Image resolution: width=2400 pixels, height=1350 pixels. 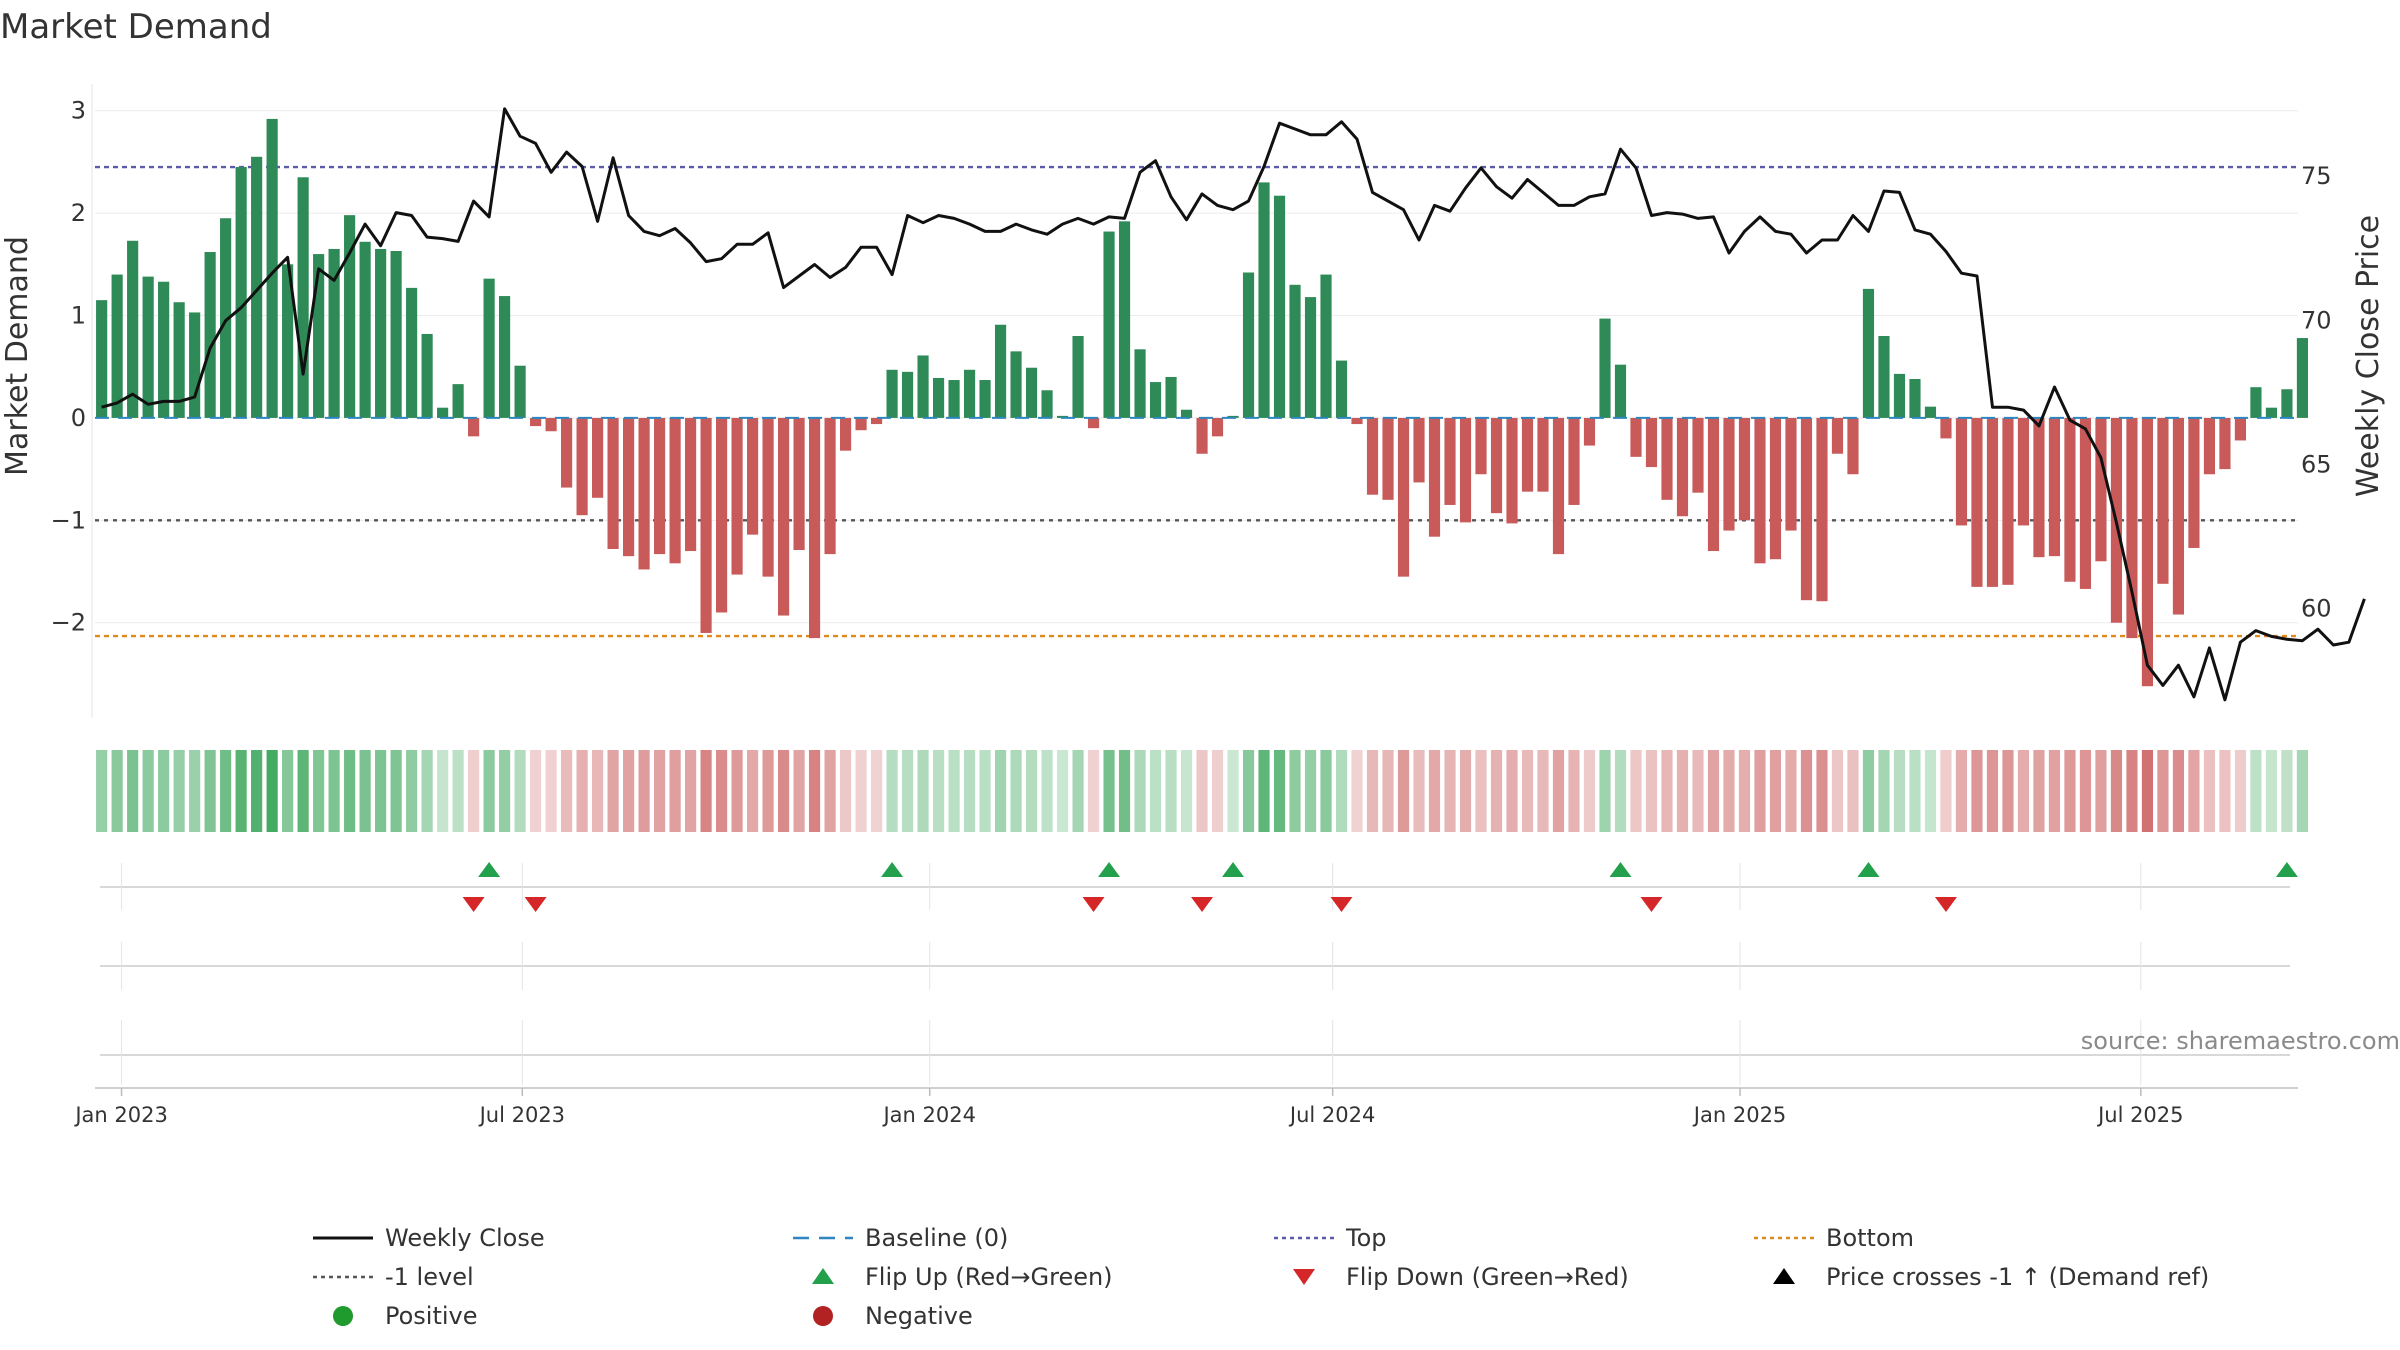 I want to click on legend-label: Negative, so click(x=919, y=1316).